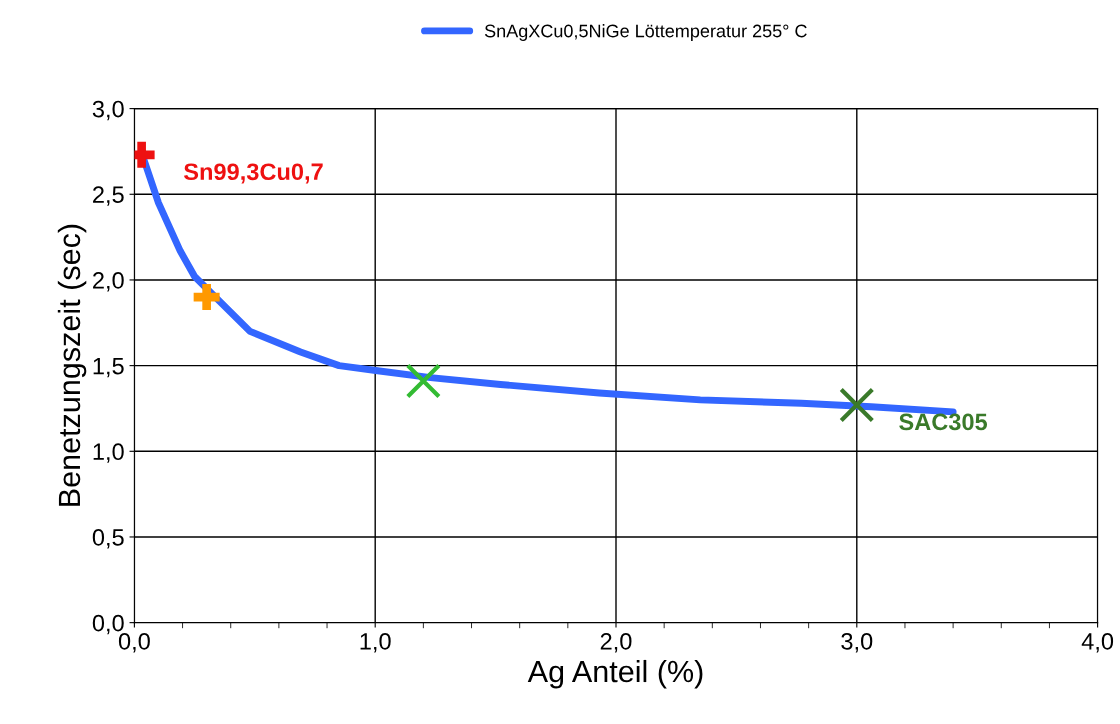 This screenshot has height=724, width=1120. What do you see at coordinates (108, 282) in the screenshot?
I see `y-tick-label: 2,0` at bounding box center [108, 282].